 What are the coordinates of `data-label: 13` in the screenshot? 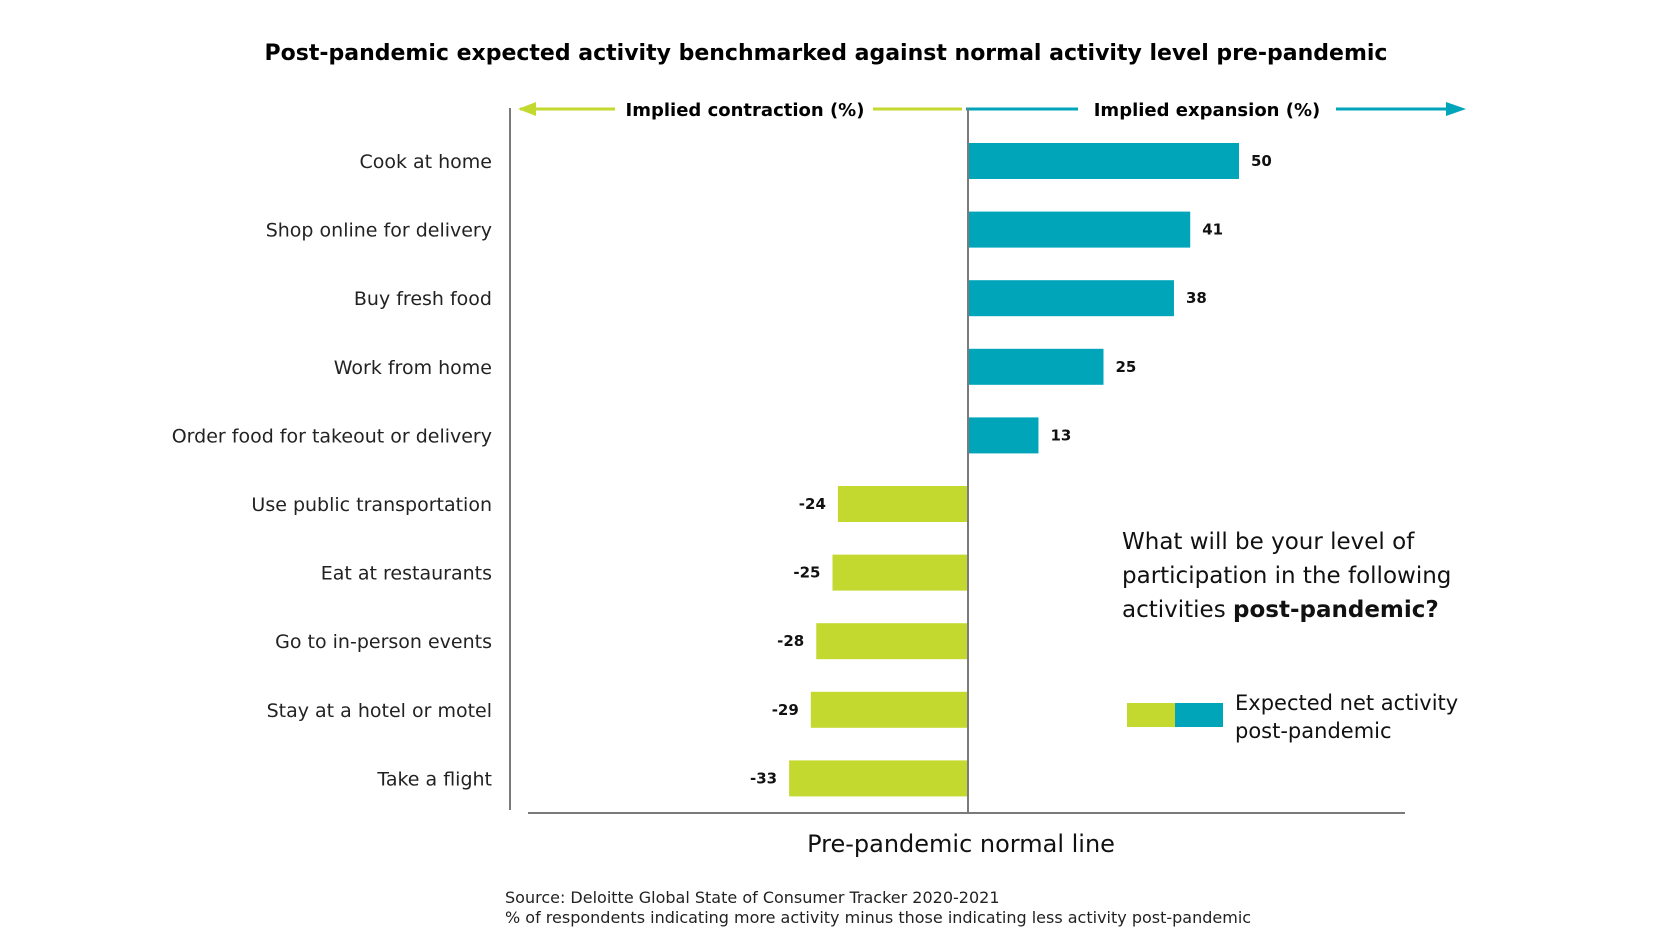 It's located at (1060, 435).